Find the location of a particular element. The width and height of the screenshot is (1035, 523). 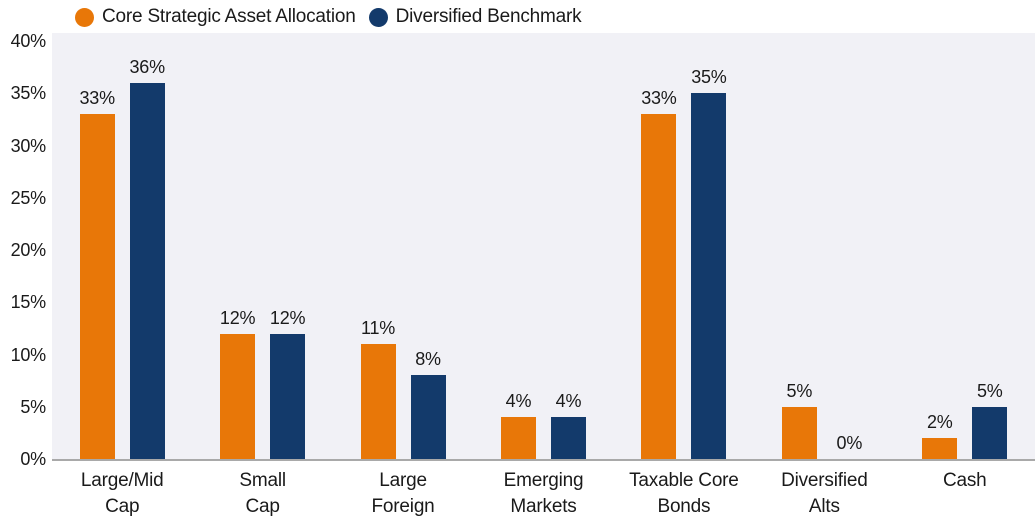

x-axis-category-label: Large/Mid Cap is located at coordinates (122, 493).